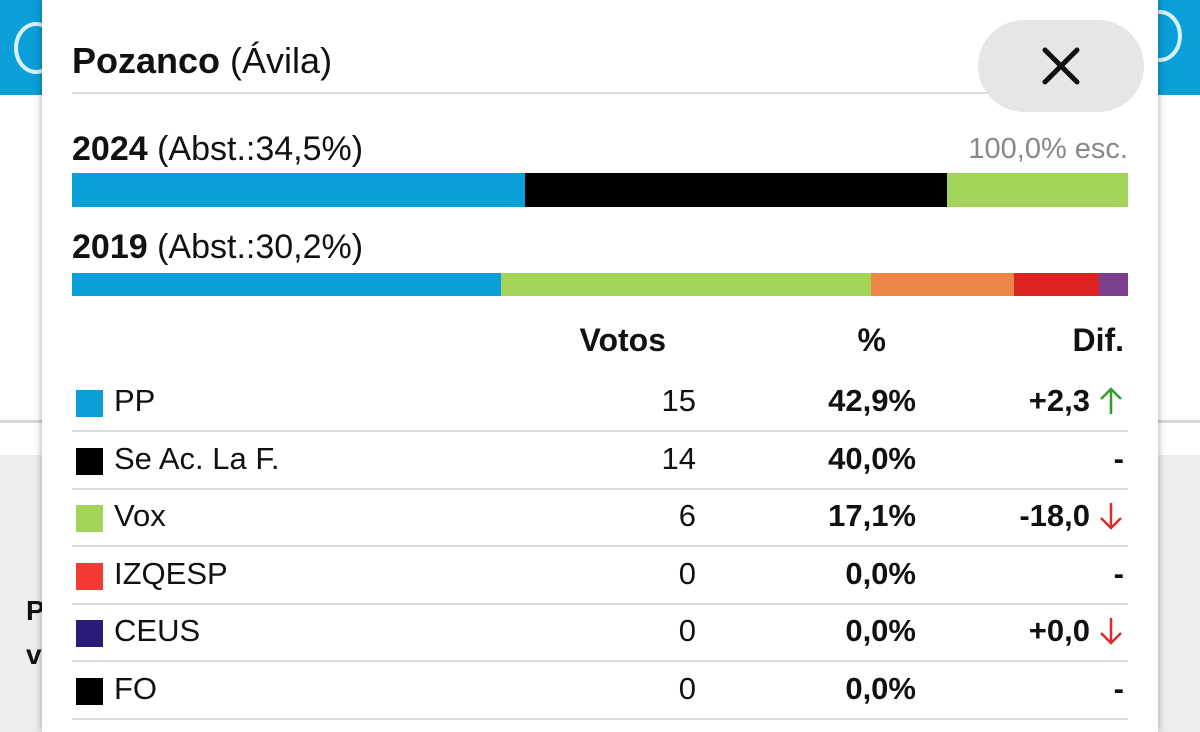 The image size is (1200, 732). Describe the element at coordinates (260, 247) in the screenshot. I see `previous-abstention: (Abst.:30,2%)` at that location.